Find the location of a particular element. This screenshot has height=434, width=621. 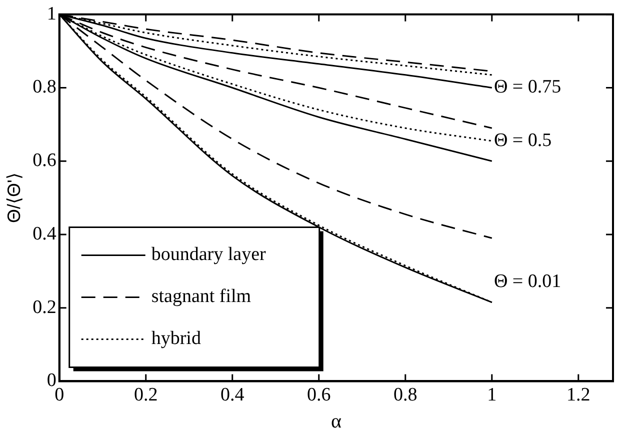

x-tick-label: 0.4 is located at coordinates (232, 395).